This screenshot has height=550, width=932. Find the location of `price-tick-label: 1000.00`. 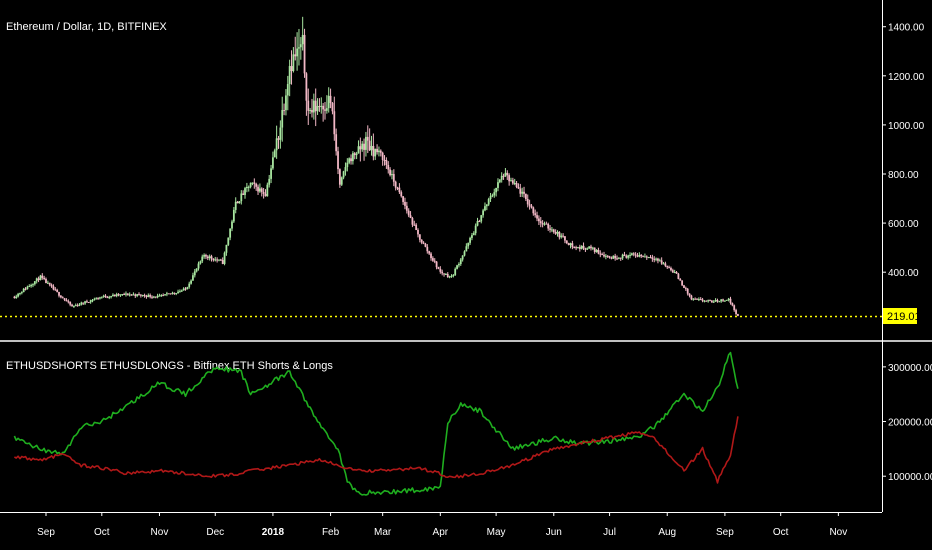

price-tick-label: 1000.00 is located at coordinates (906, 126).